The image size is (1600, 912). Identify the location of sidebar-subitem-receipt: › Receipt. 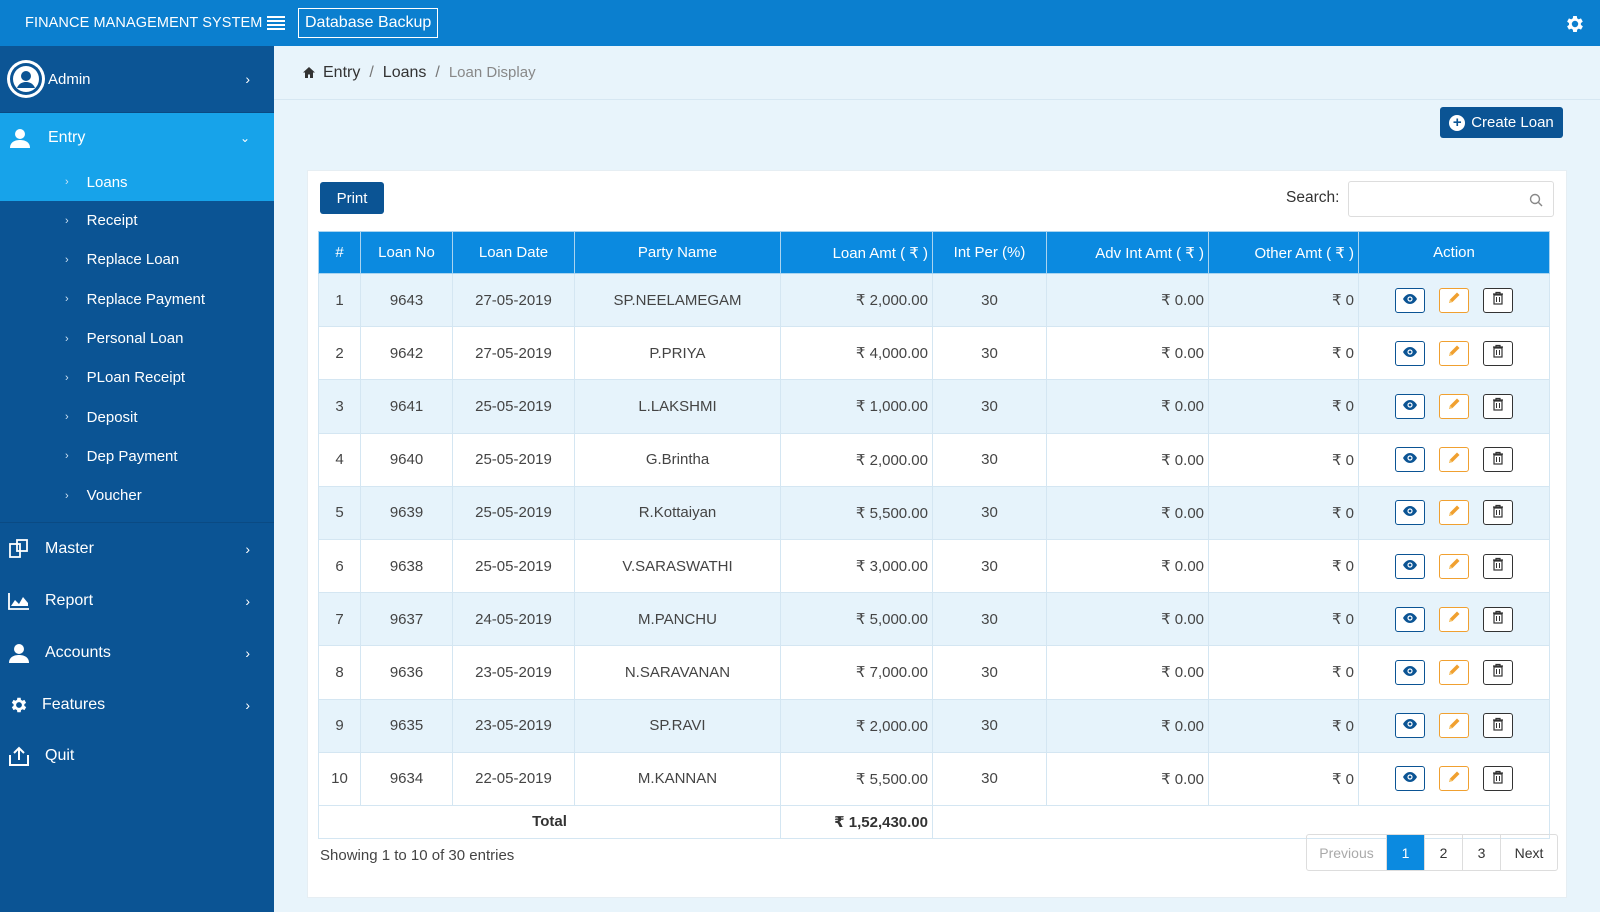
(137, 220).